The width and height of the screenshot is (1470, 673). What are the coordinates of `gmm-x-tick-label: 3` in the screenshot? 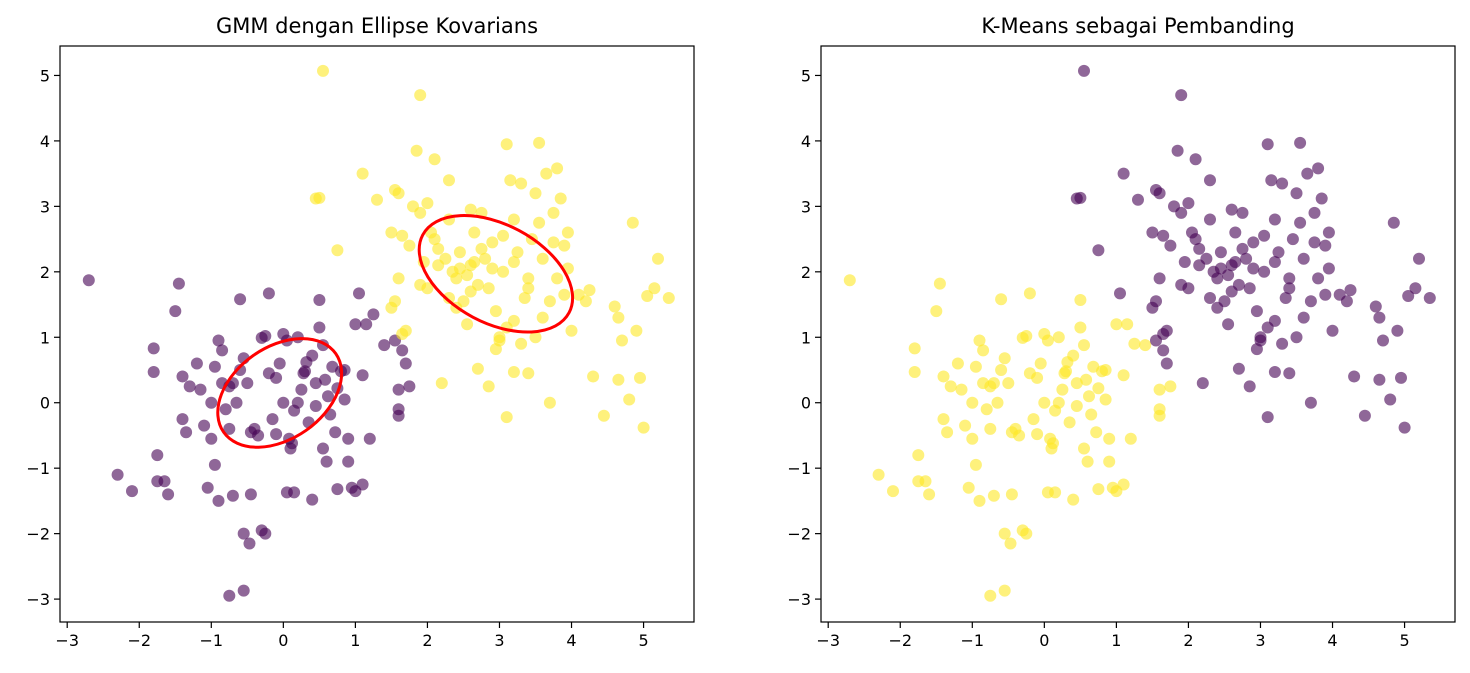 It's located at (499, 640).